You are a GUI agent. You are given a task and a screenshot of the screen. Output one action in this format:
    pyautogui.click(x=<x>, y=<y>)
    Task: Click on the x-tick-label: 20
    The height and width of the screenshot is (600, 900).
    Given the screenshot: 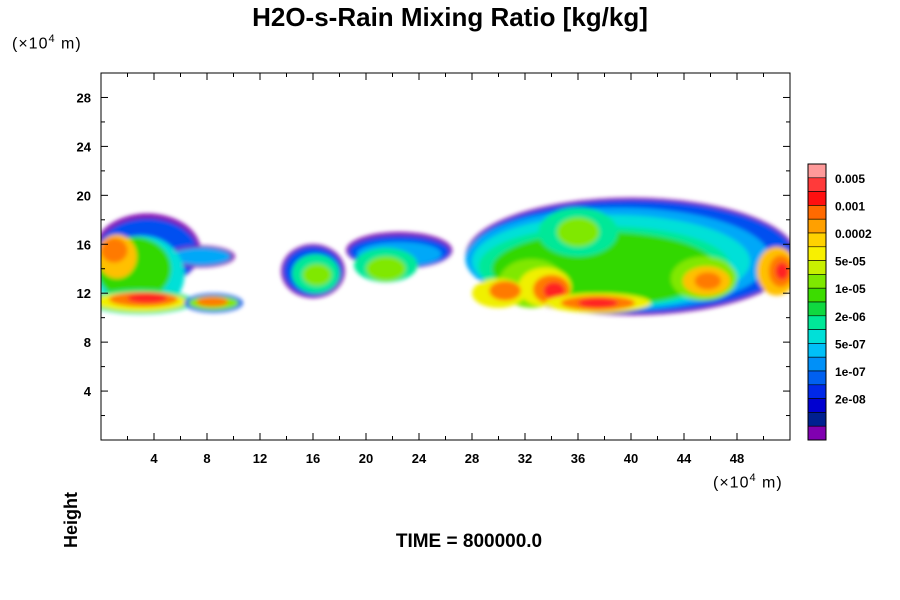 What is the action you would take?
    pyautogui.click(x=366, y=458)
    